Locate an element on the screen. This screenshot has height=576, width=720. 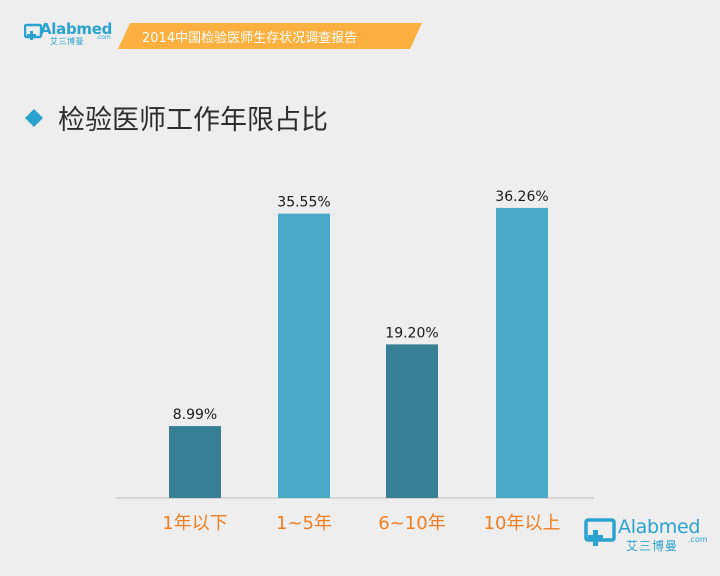
footer-logo-domain: .com is located at coordinates (698, 539).